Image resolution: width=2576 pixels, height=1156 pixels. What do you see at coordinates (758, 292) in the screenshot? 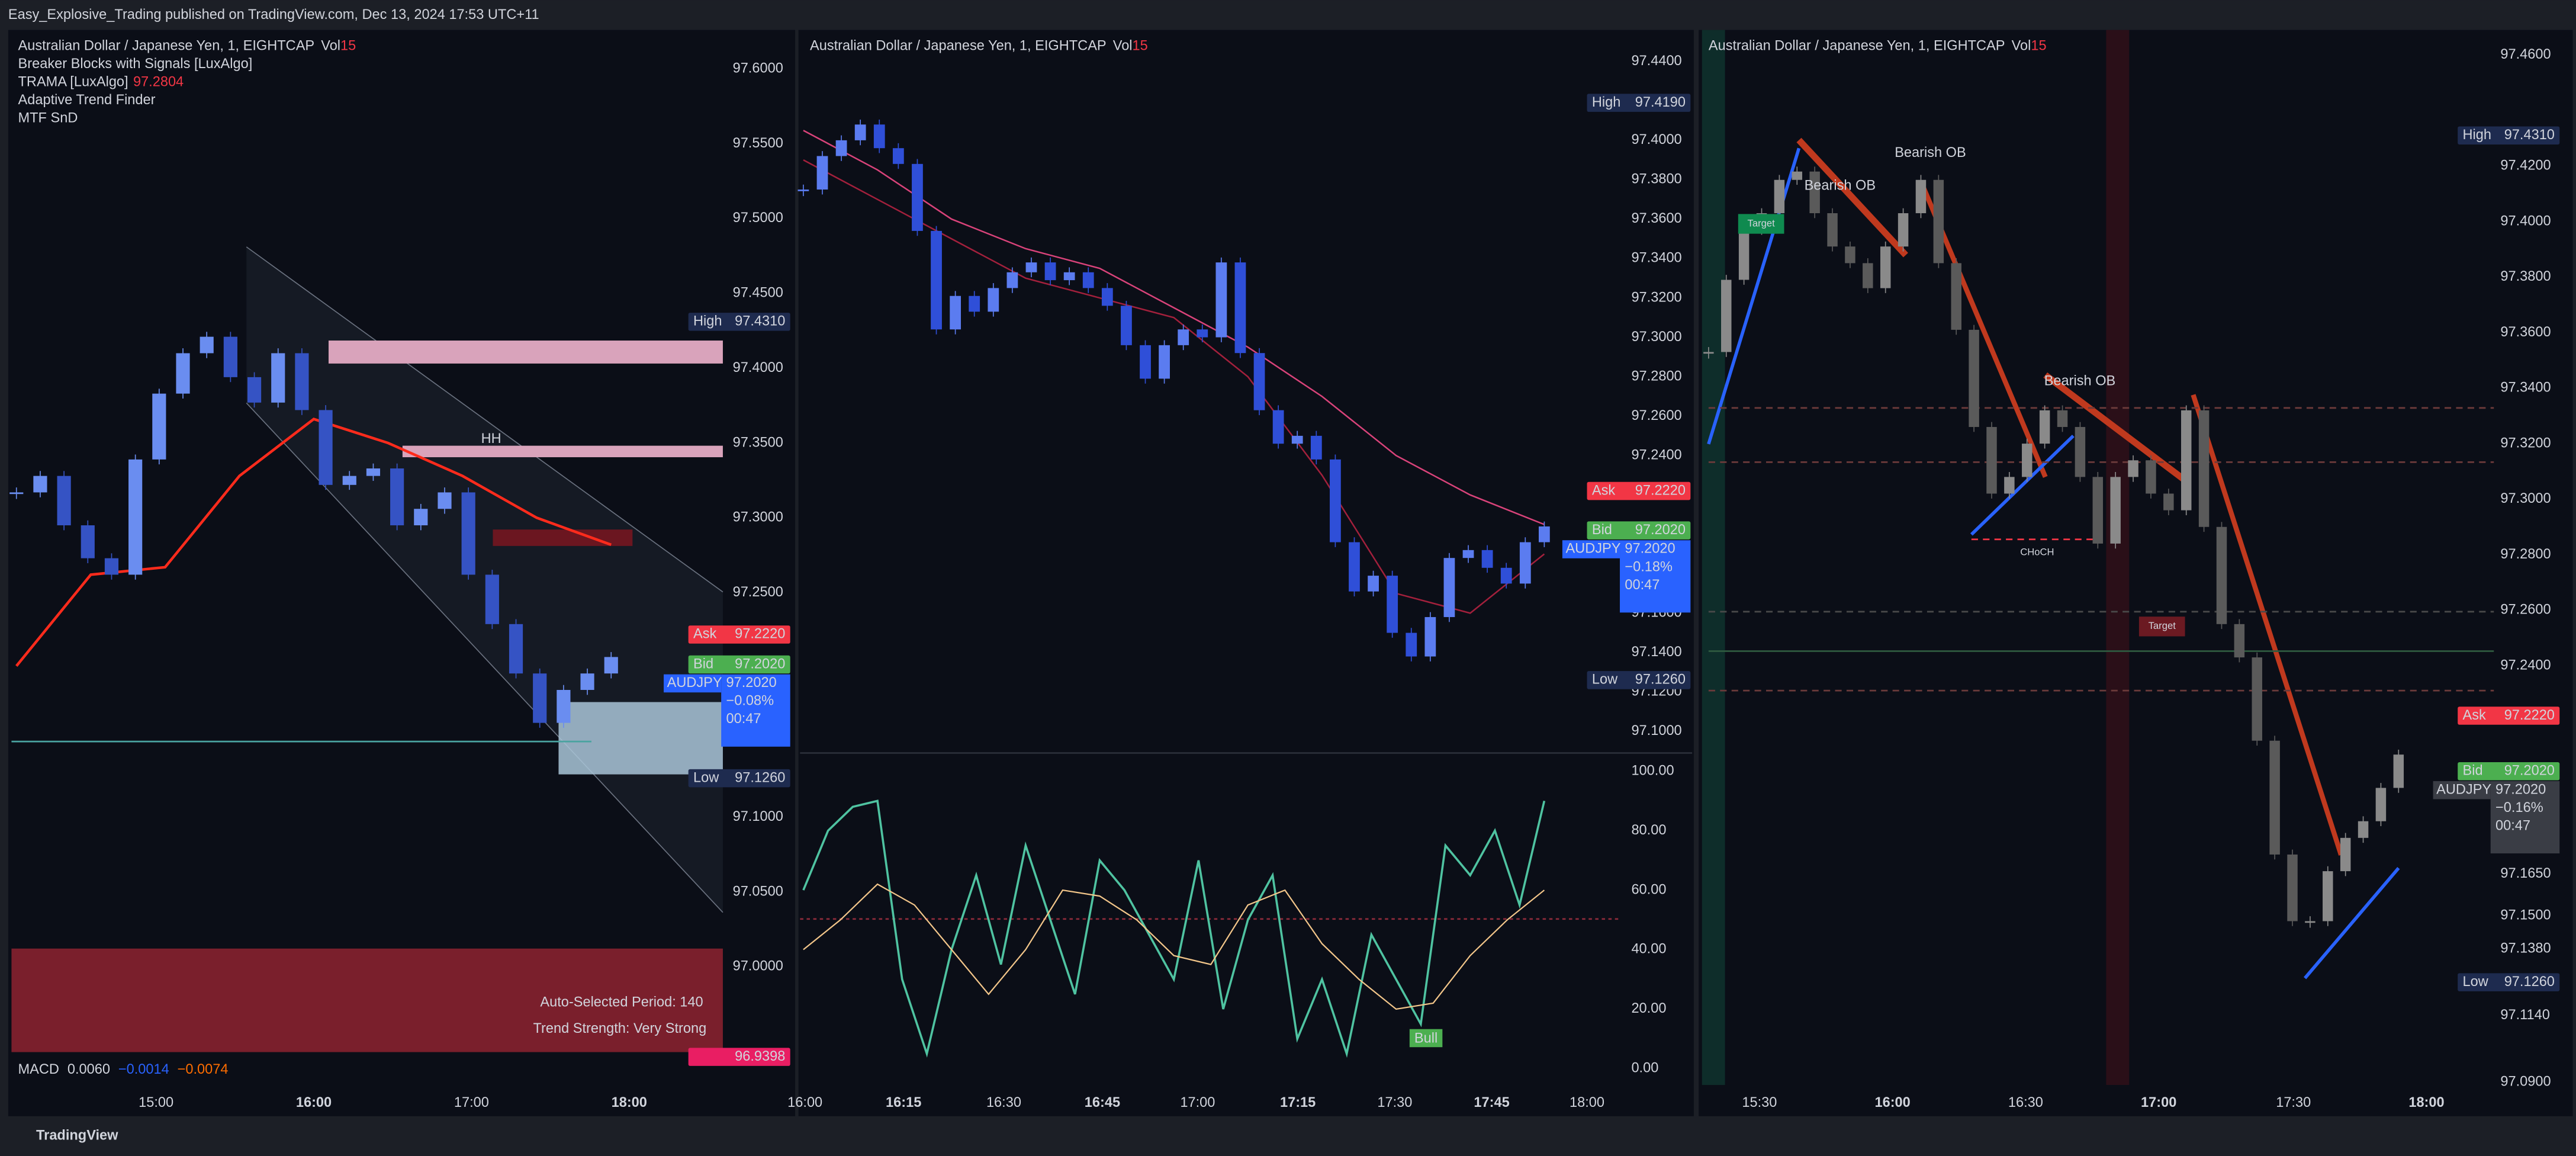
I see `y-tick-label: 97.4500` at bounding box center [758, 292].